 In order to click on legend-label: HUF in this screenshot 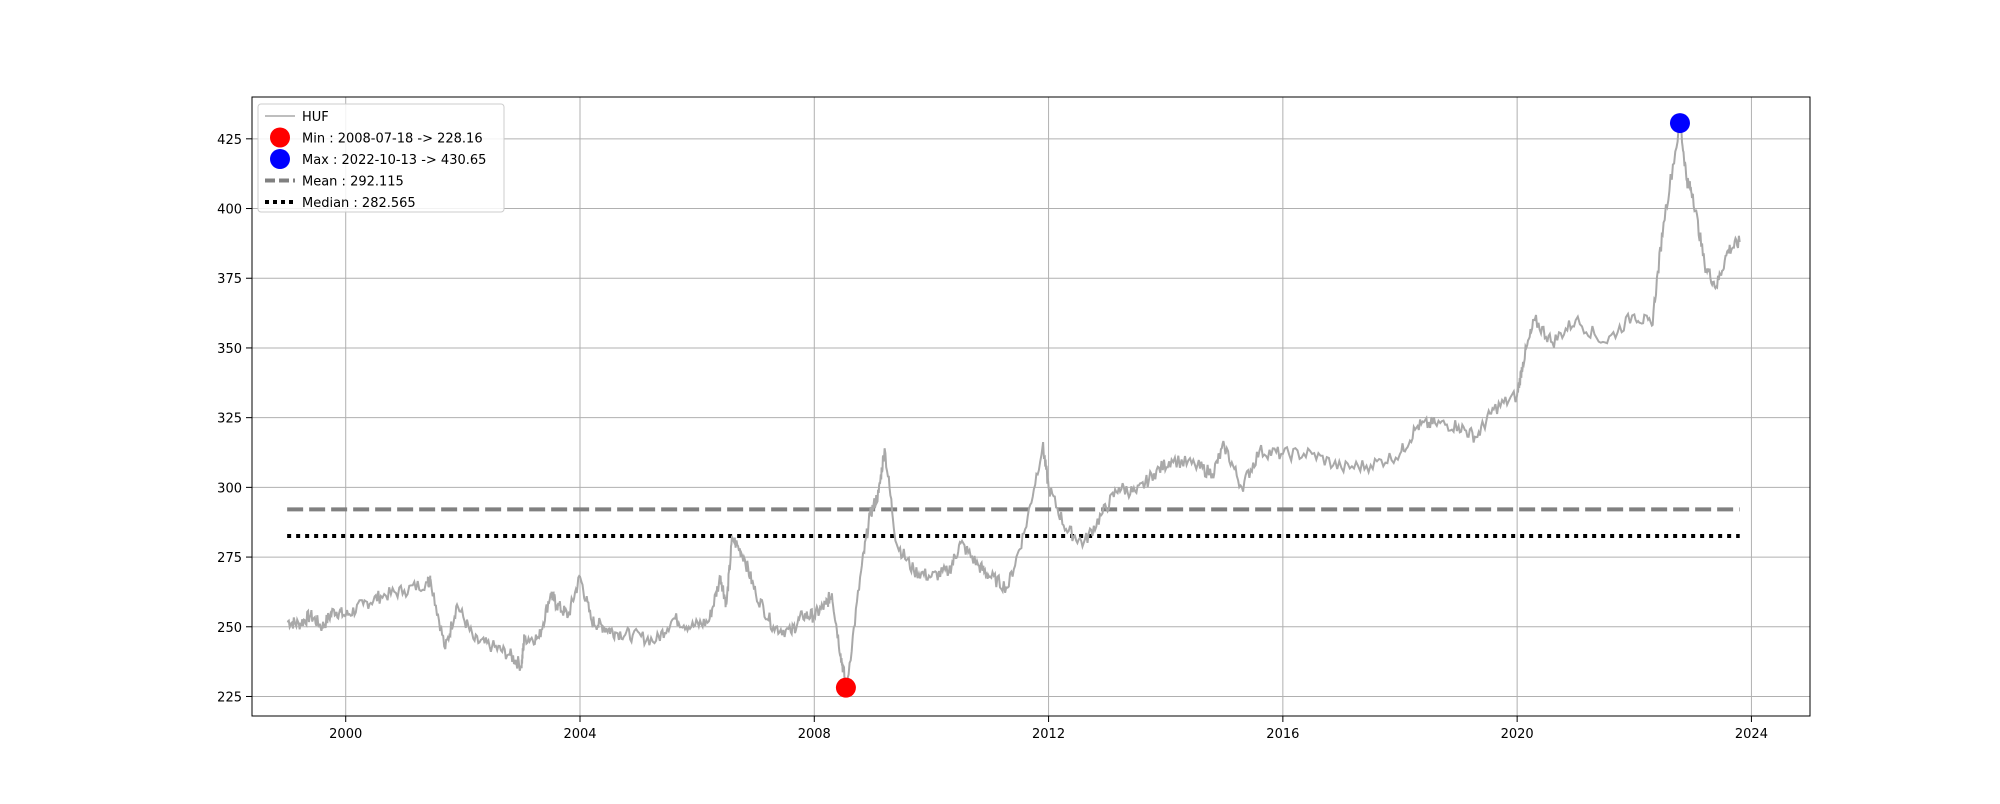, I will do `click(315, 117)`.